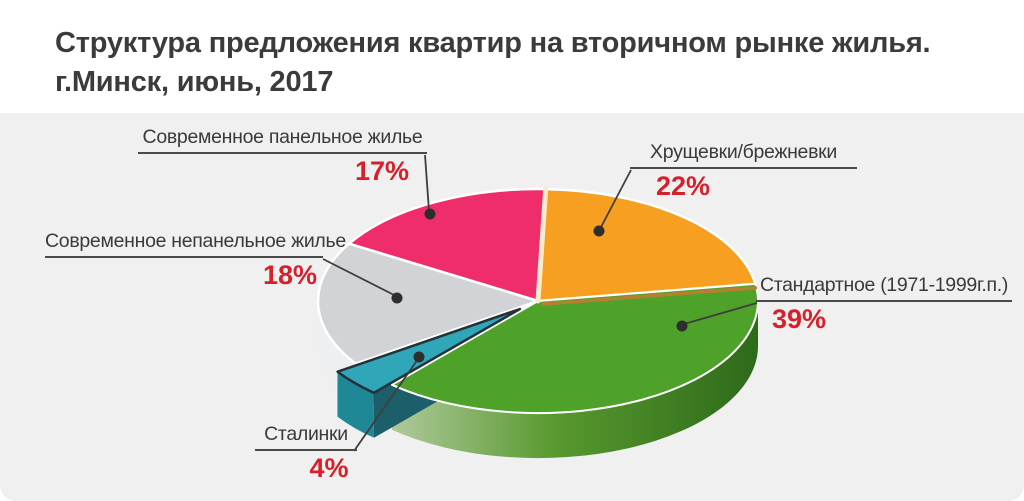 Image resolution: width=1024 pixels, height=501 pixels. Describe the element at coordinates (419, 357) in the screenshot. I see `leader-dot-stalinki` at that location.